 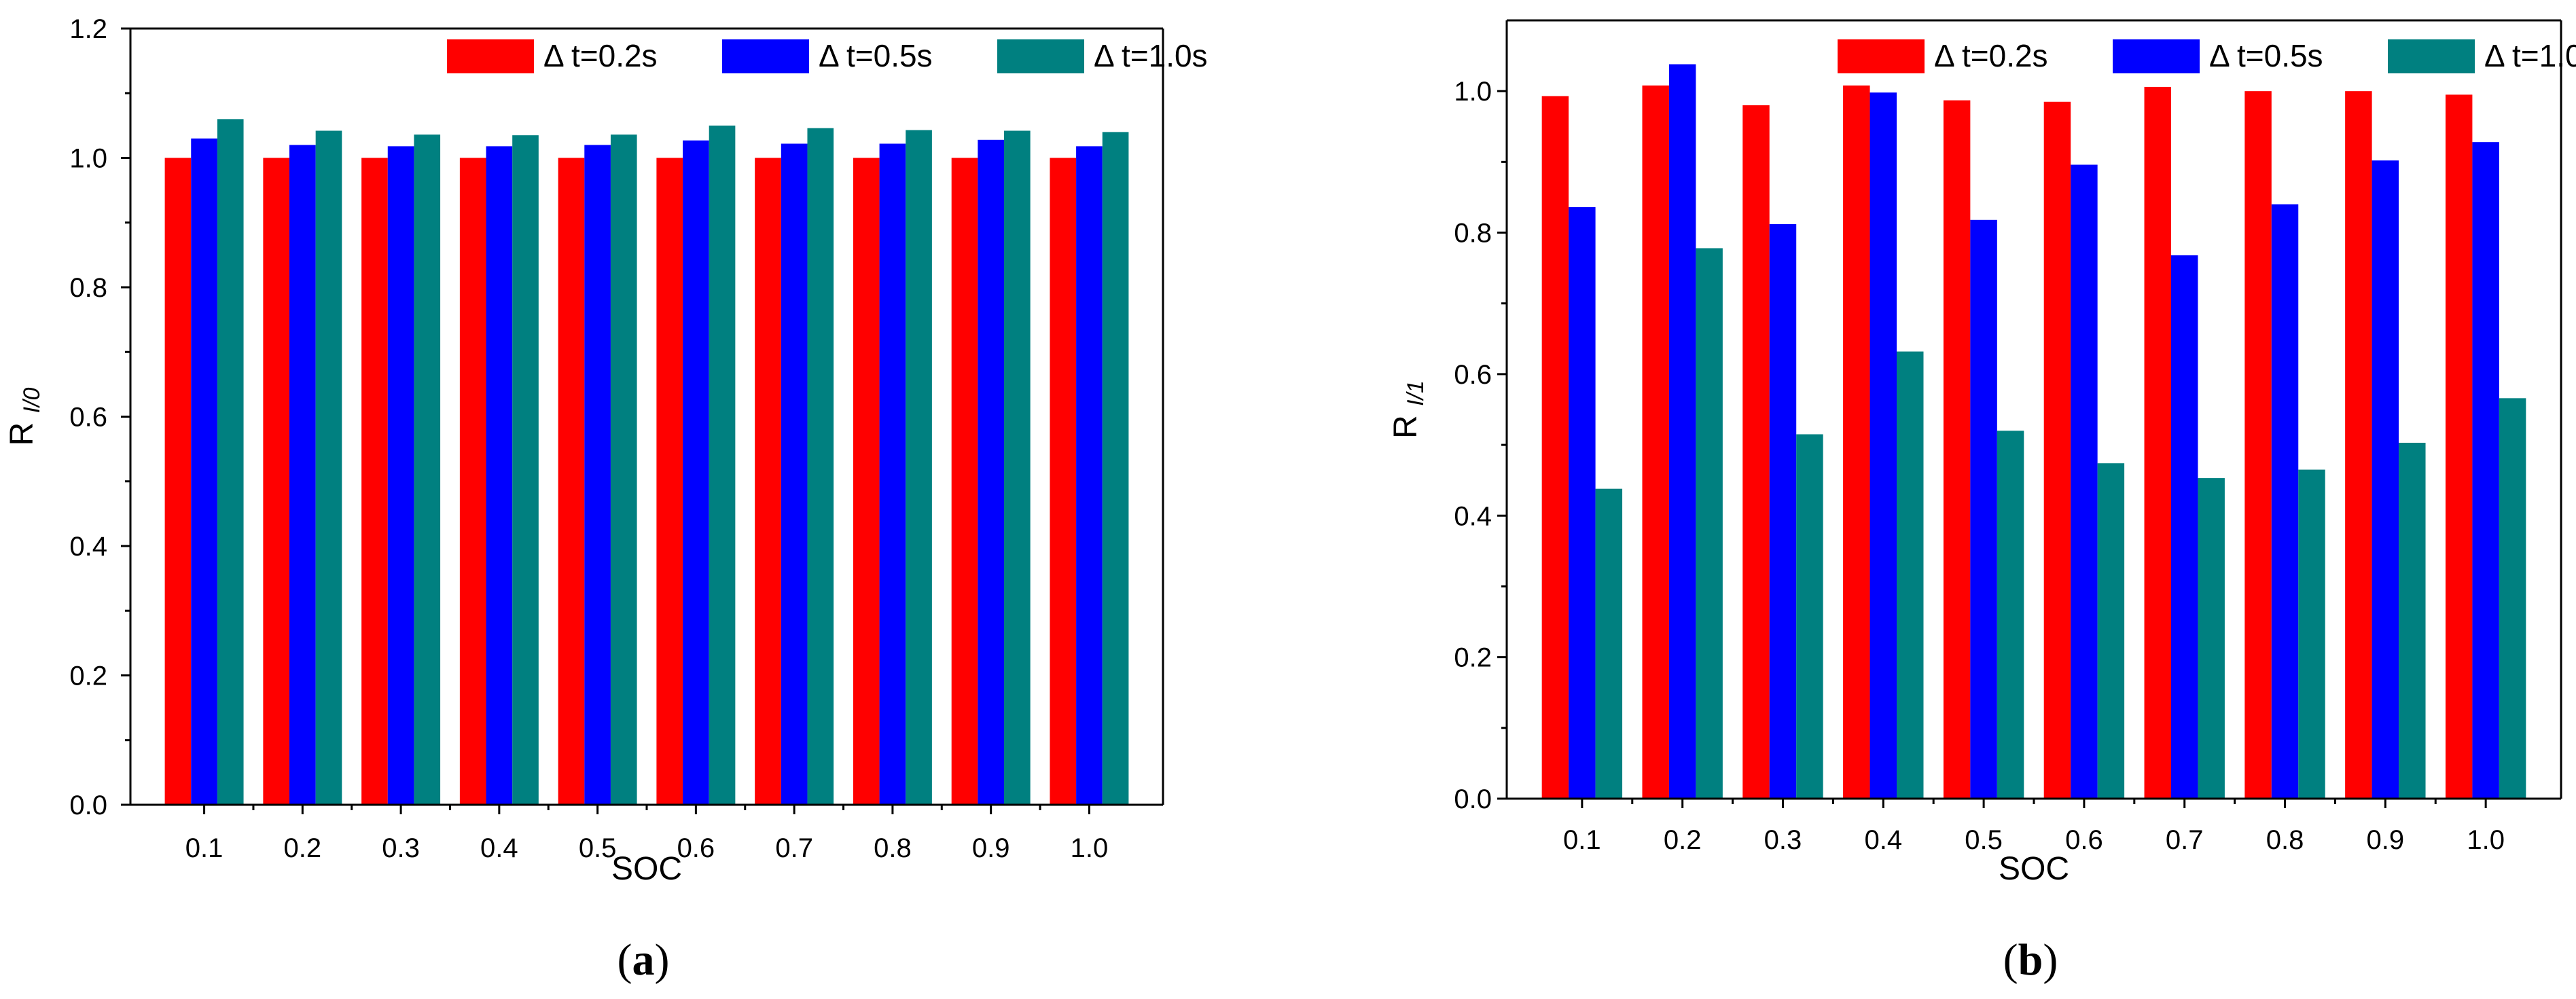 What do you see at coordinates (88, 547) in the screenshot?
I see `panel-a-ytick-label-0.4: 0.4` at bounding box center [88, 547].